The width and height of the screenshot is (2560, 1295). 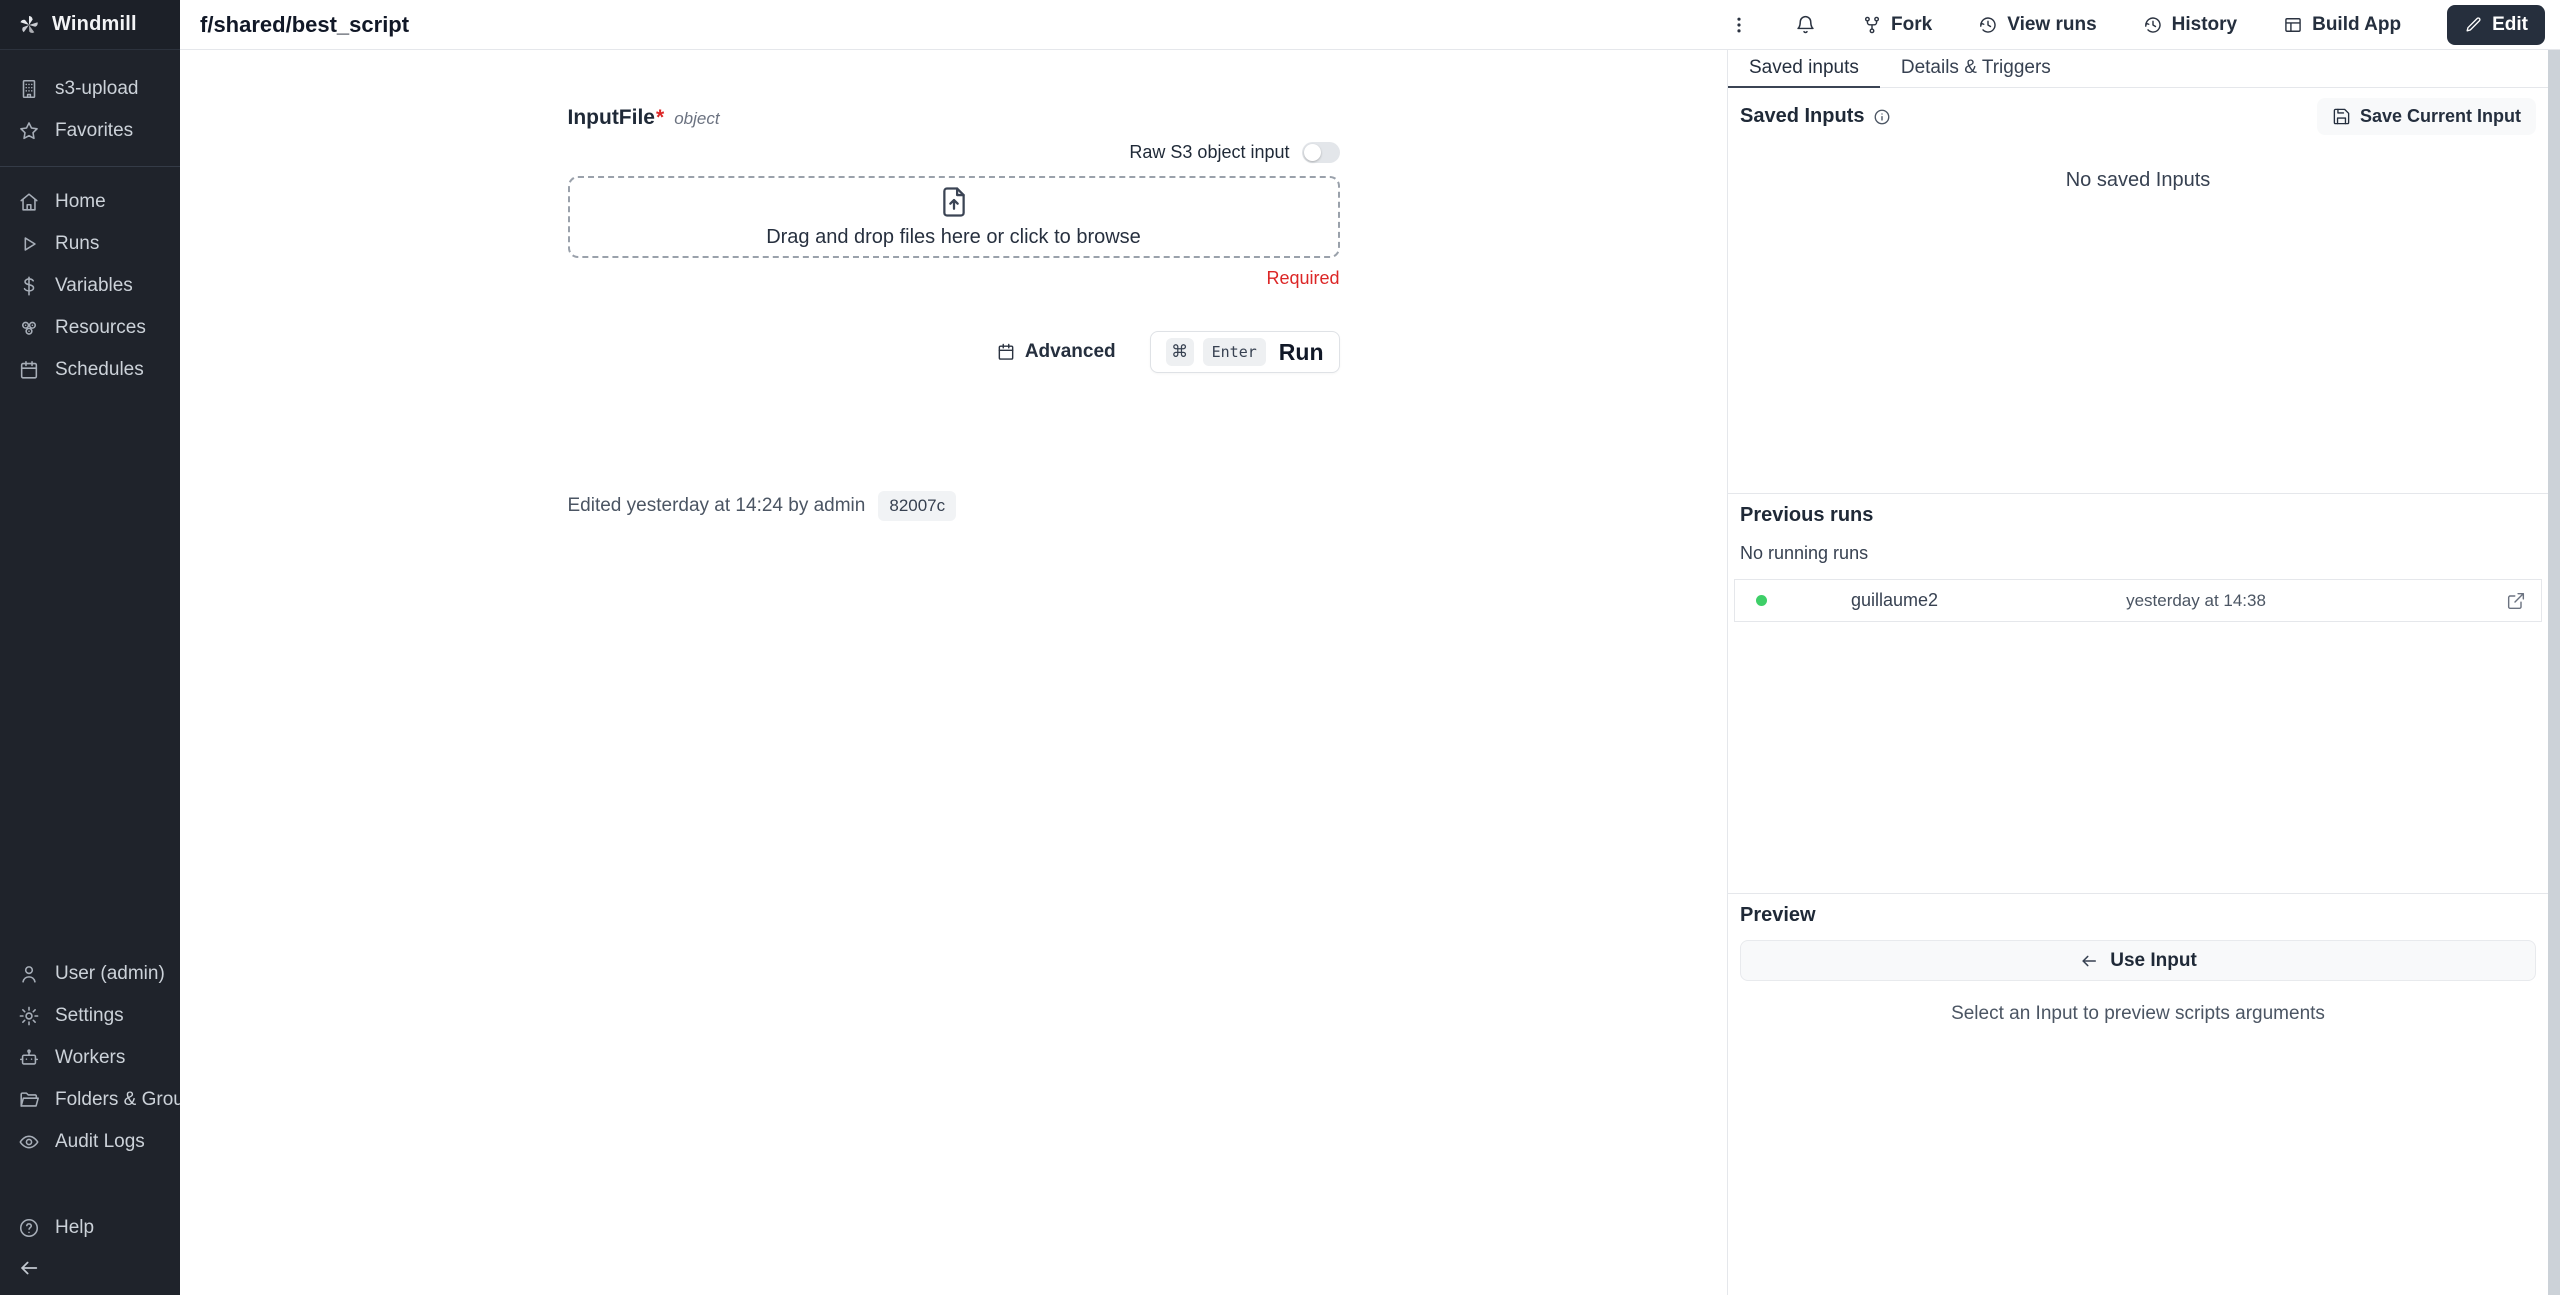 What do you see at coordinates (29, 1016) in the screenshot?
I see `gear-icon` at bounding box center [29, 1016].